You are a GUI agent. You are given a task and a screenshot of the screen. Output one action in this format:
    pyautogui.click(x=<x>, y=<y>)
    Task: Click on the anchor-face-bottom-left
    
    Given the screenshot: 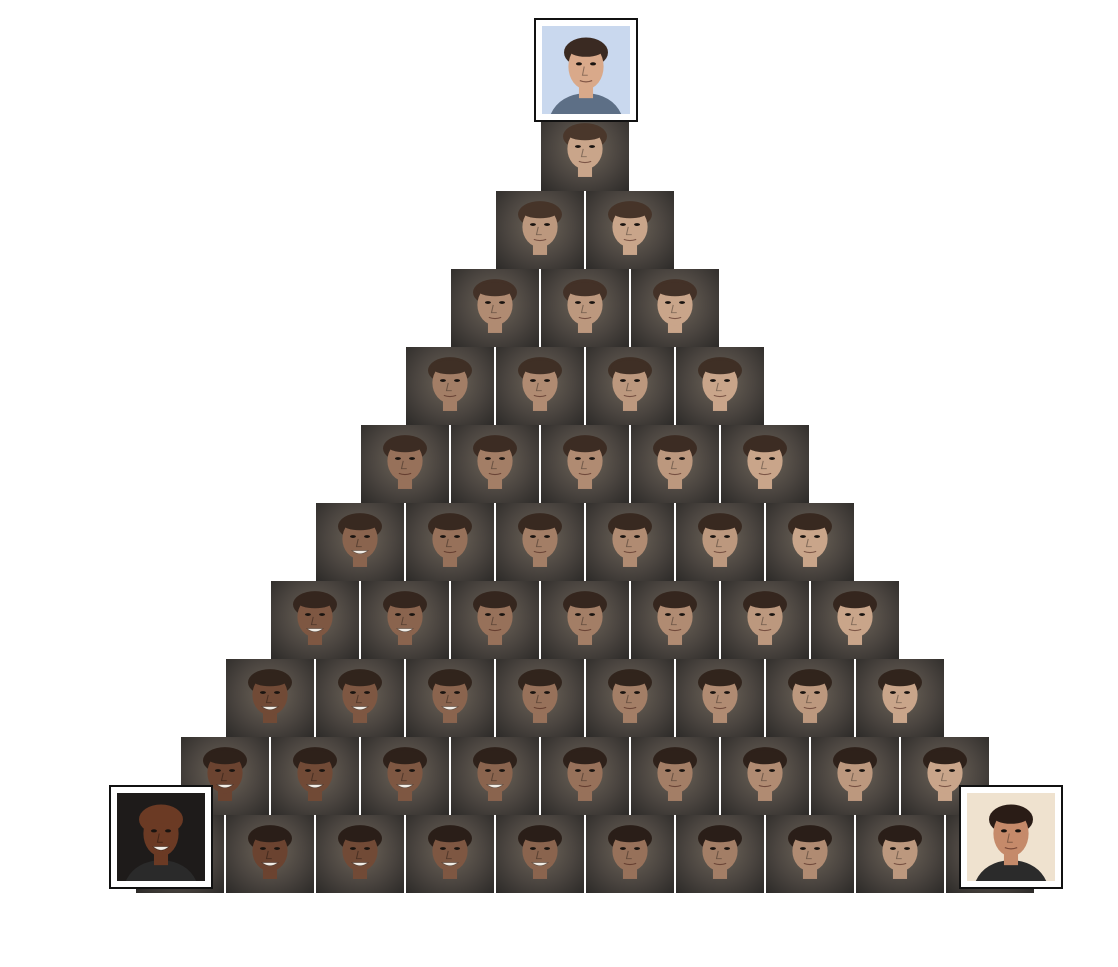 What is the action you would take?
    pyautogui.click(x=161, y=837)
    